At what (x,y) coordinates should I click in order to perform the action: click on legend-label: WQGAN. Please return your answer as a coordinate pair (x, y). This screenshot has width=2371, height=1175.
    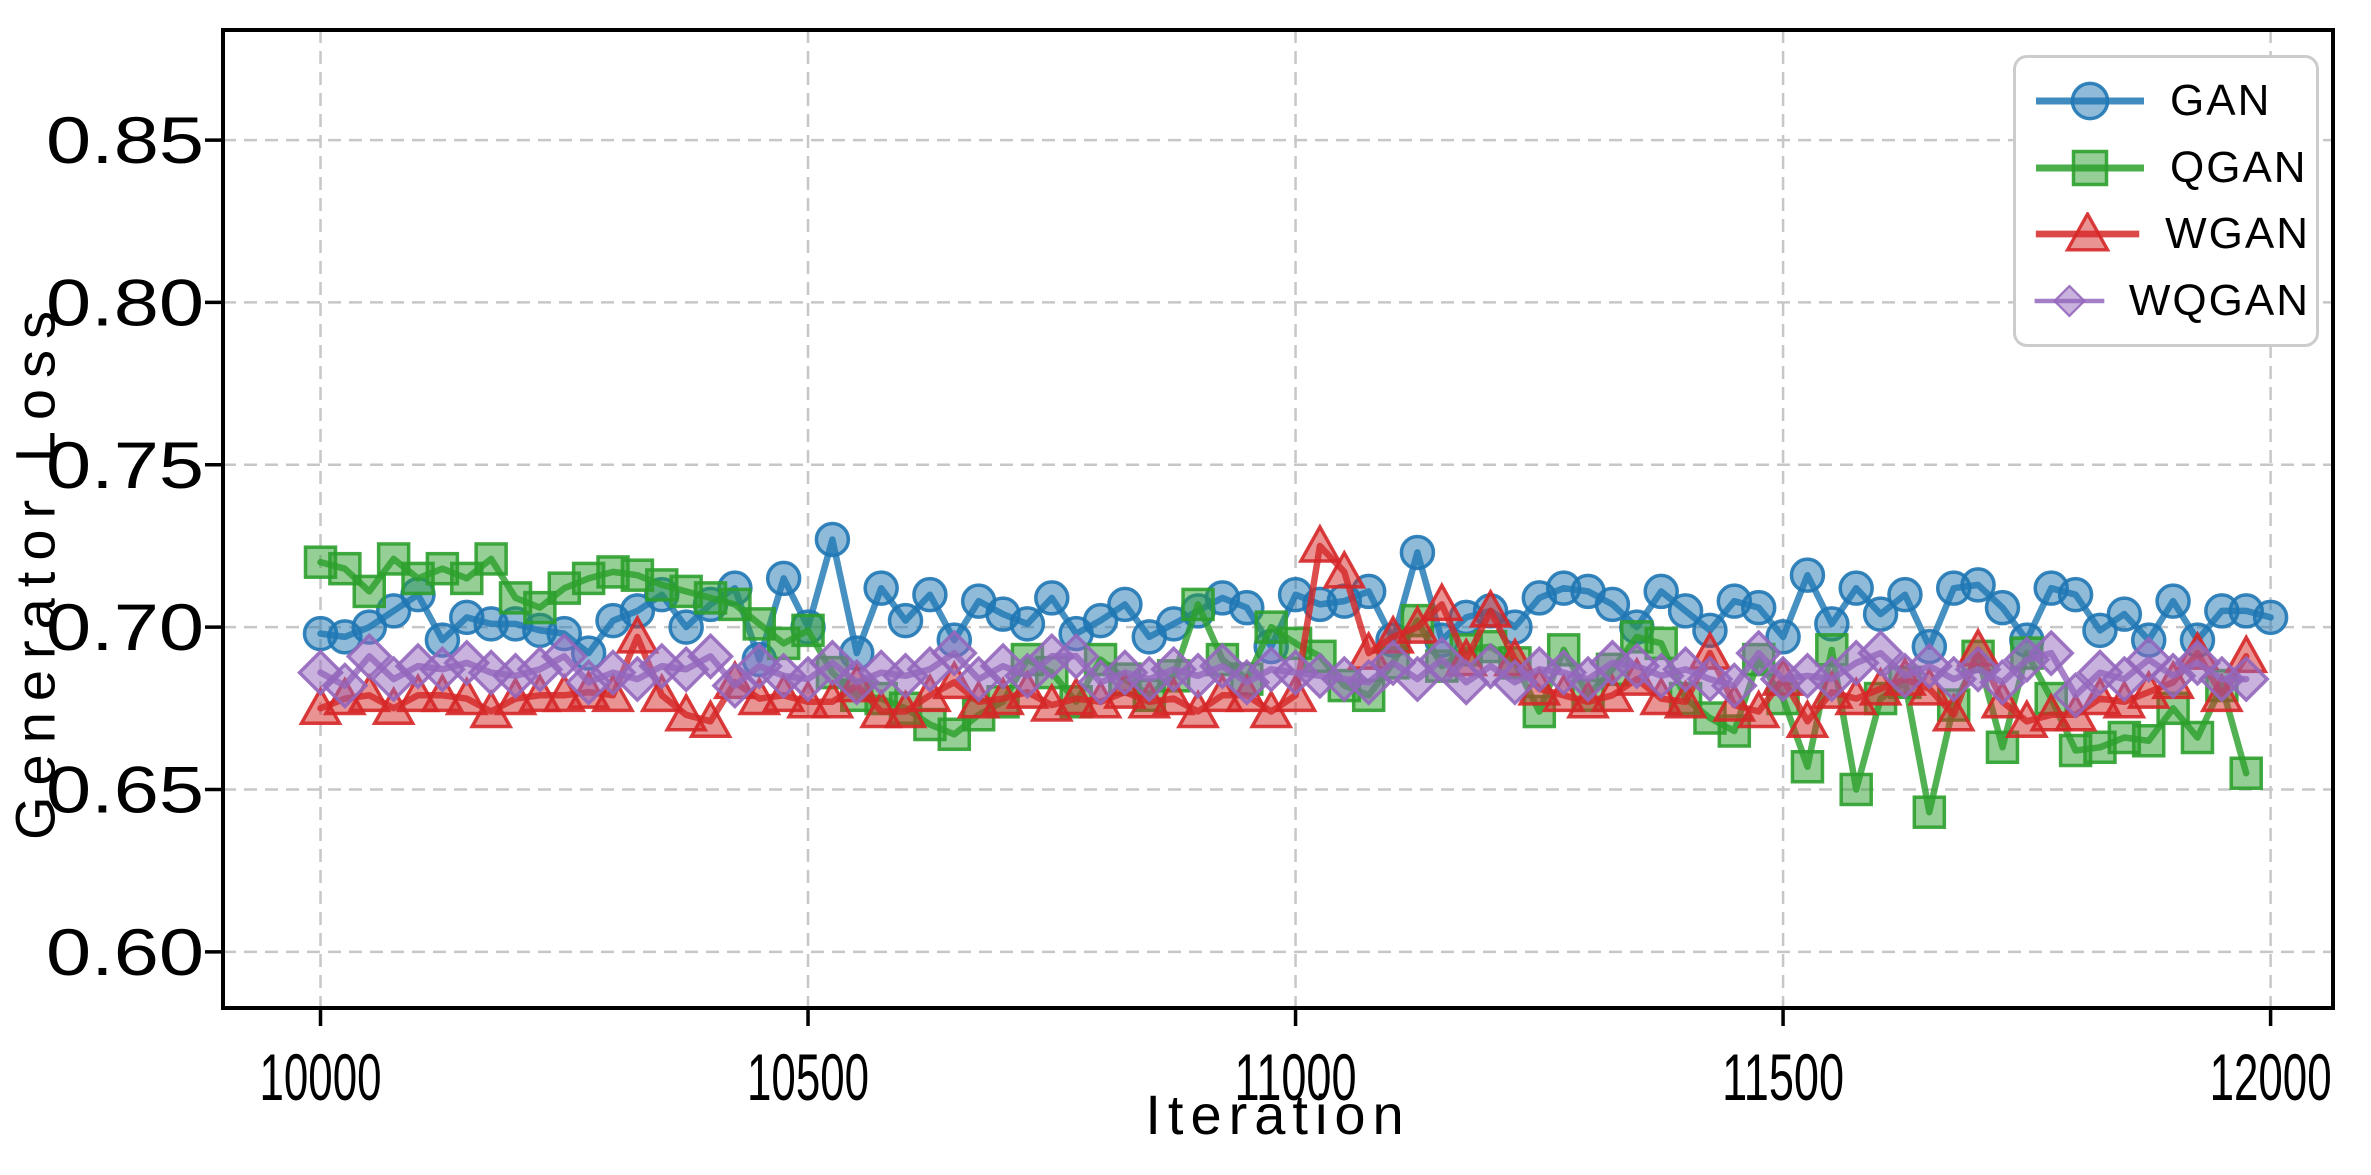
    Looking at the image, I should click on (2219, 300).